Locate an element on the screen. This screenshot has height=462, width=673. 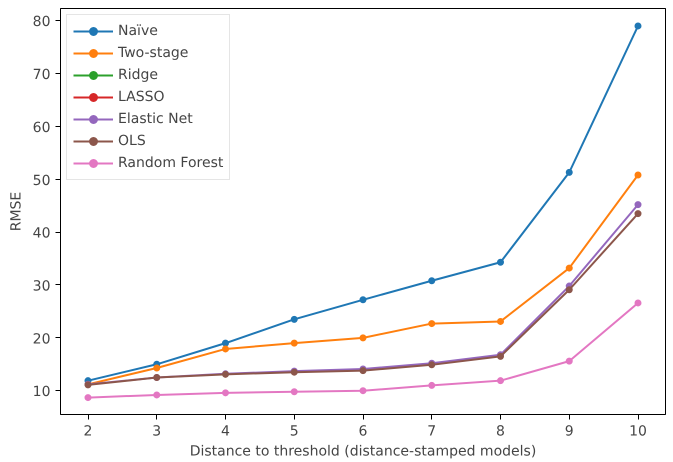
legend-label: LASSO is located at coordinates (141, 97).